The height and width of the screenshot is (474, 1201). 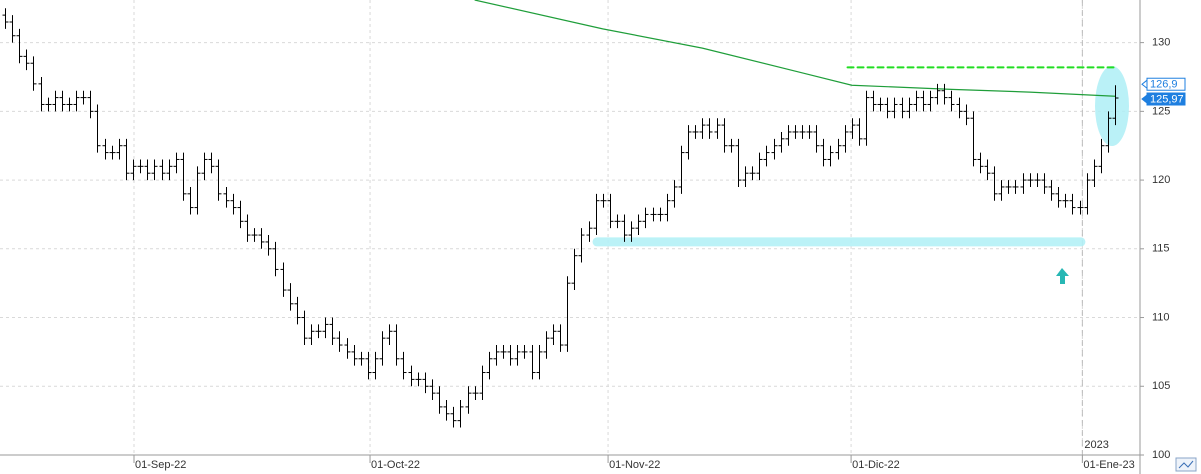 I want to click on price-tag-label: 125,97, so click(x=1167, y=99).